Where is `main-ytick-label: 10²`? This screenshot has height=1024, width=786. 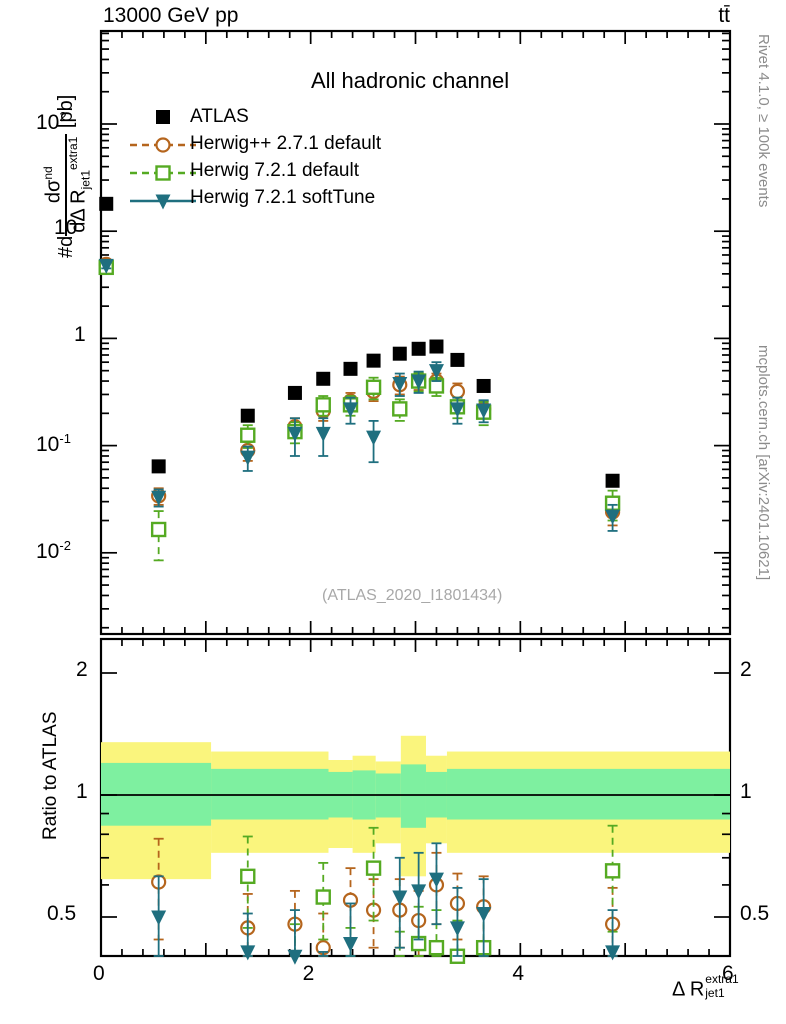
main-ytick-label: 10² is located at coordinates (51, 121).